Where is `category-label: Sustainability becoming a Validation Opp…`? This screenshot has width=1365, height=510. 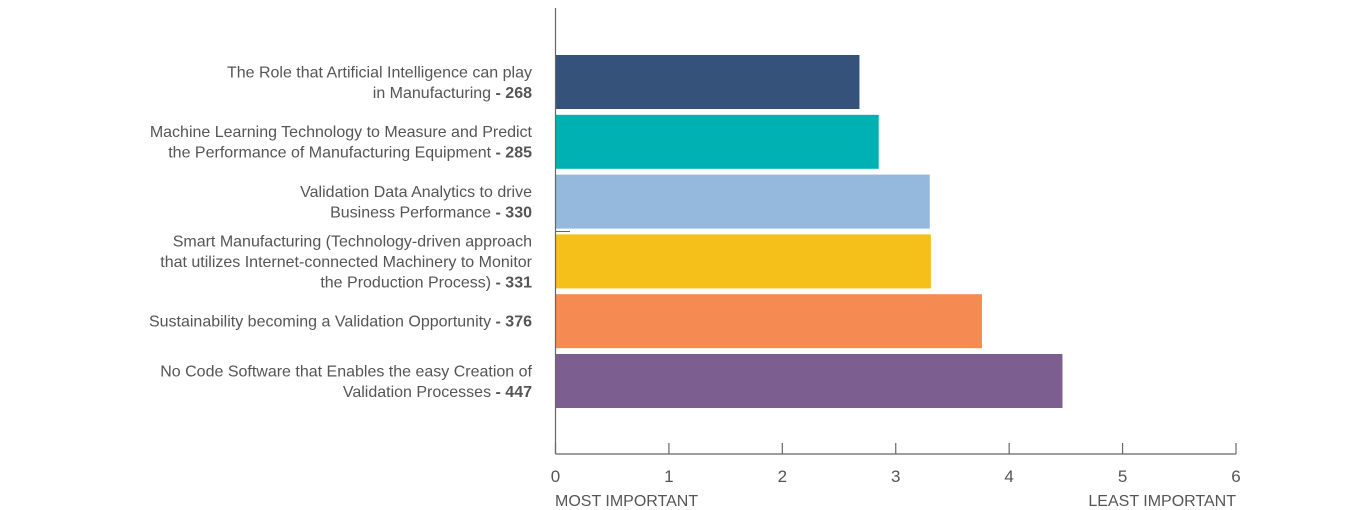
category-label: Sustainability becoming a Validation Opp… is located at coordinates (340, 322).